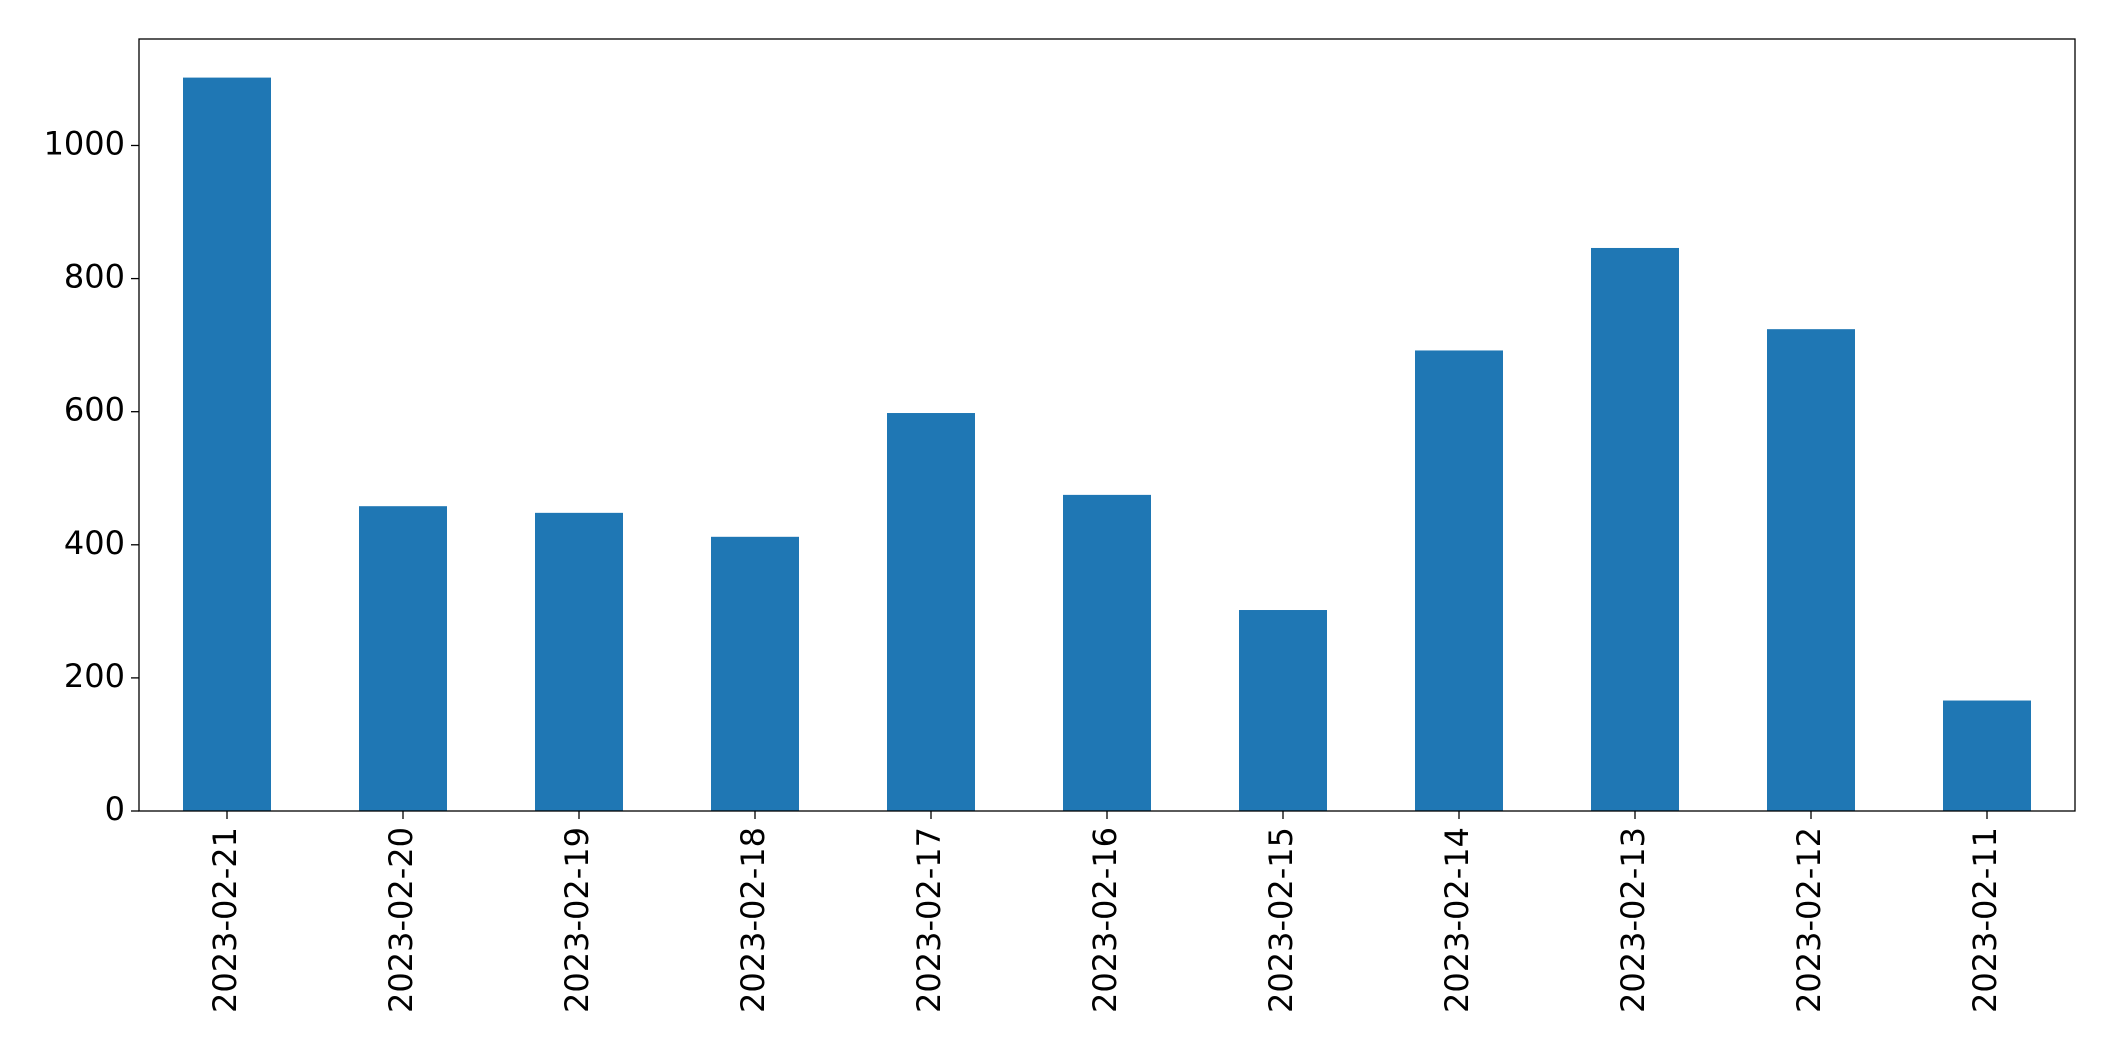 The width and height of the screenshot is (2115, 1061). Describe the element at coordinates (1633, 920) in the screenshot. I see `x-tick-label: 2023-02-13` at that location.